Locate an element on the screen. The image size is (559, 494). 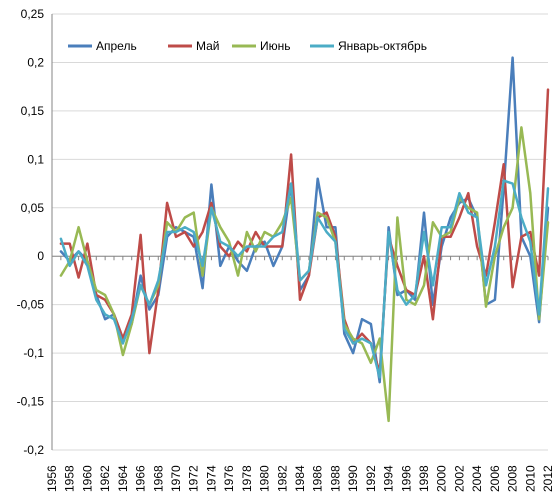
y-tick-label: 0,1 is located at coordinates (35, 159).